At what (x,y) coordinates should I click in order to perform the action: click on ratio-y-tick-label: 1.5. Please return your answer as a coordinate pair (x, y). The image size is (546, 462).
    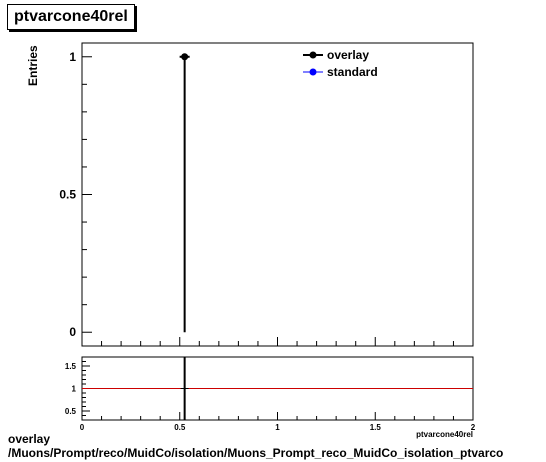
    Looking at the image, I should click on (71, 366).